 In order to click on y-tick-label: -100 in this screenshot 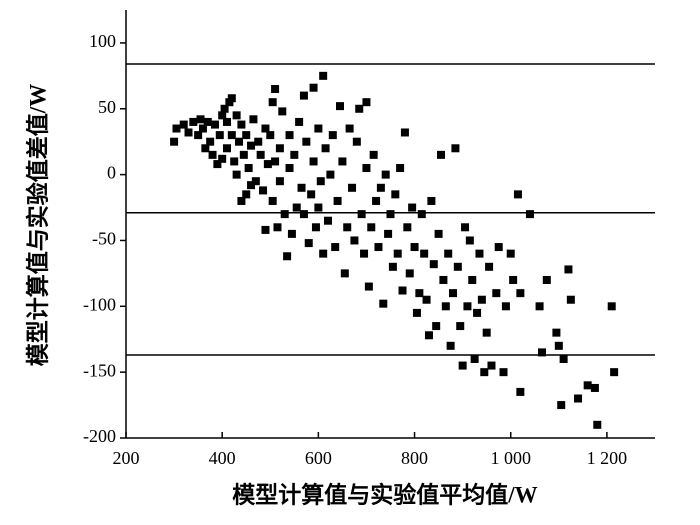, I will do `click(99, 304)`.